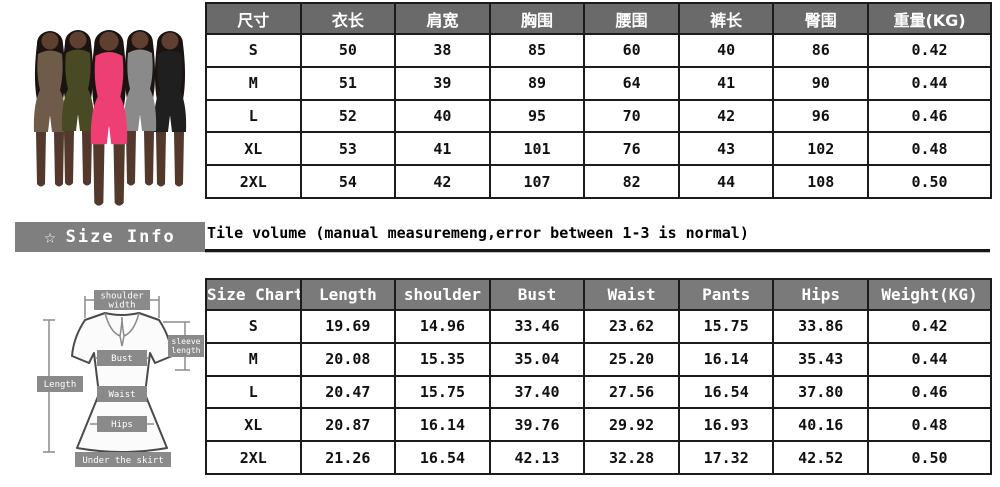  I want to click on table-row: XL 53 41 101 76 43 102 0.48, so click(598, 149).